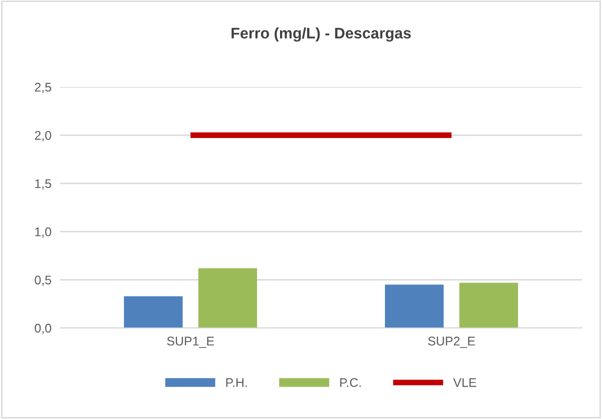 Image resolution: width=602 pixels, height=419 pixels. Describe the element at coordinates (43, 329) in the screenshot. I see `y-tick-label: 0,0` at that location.